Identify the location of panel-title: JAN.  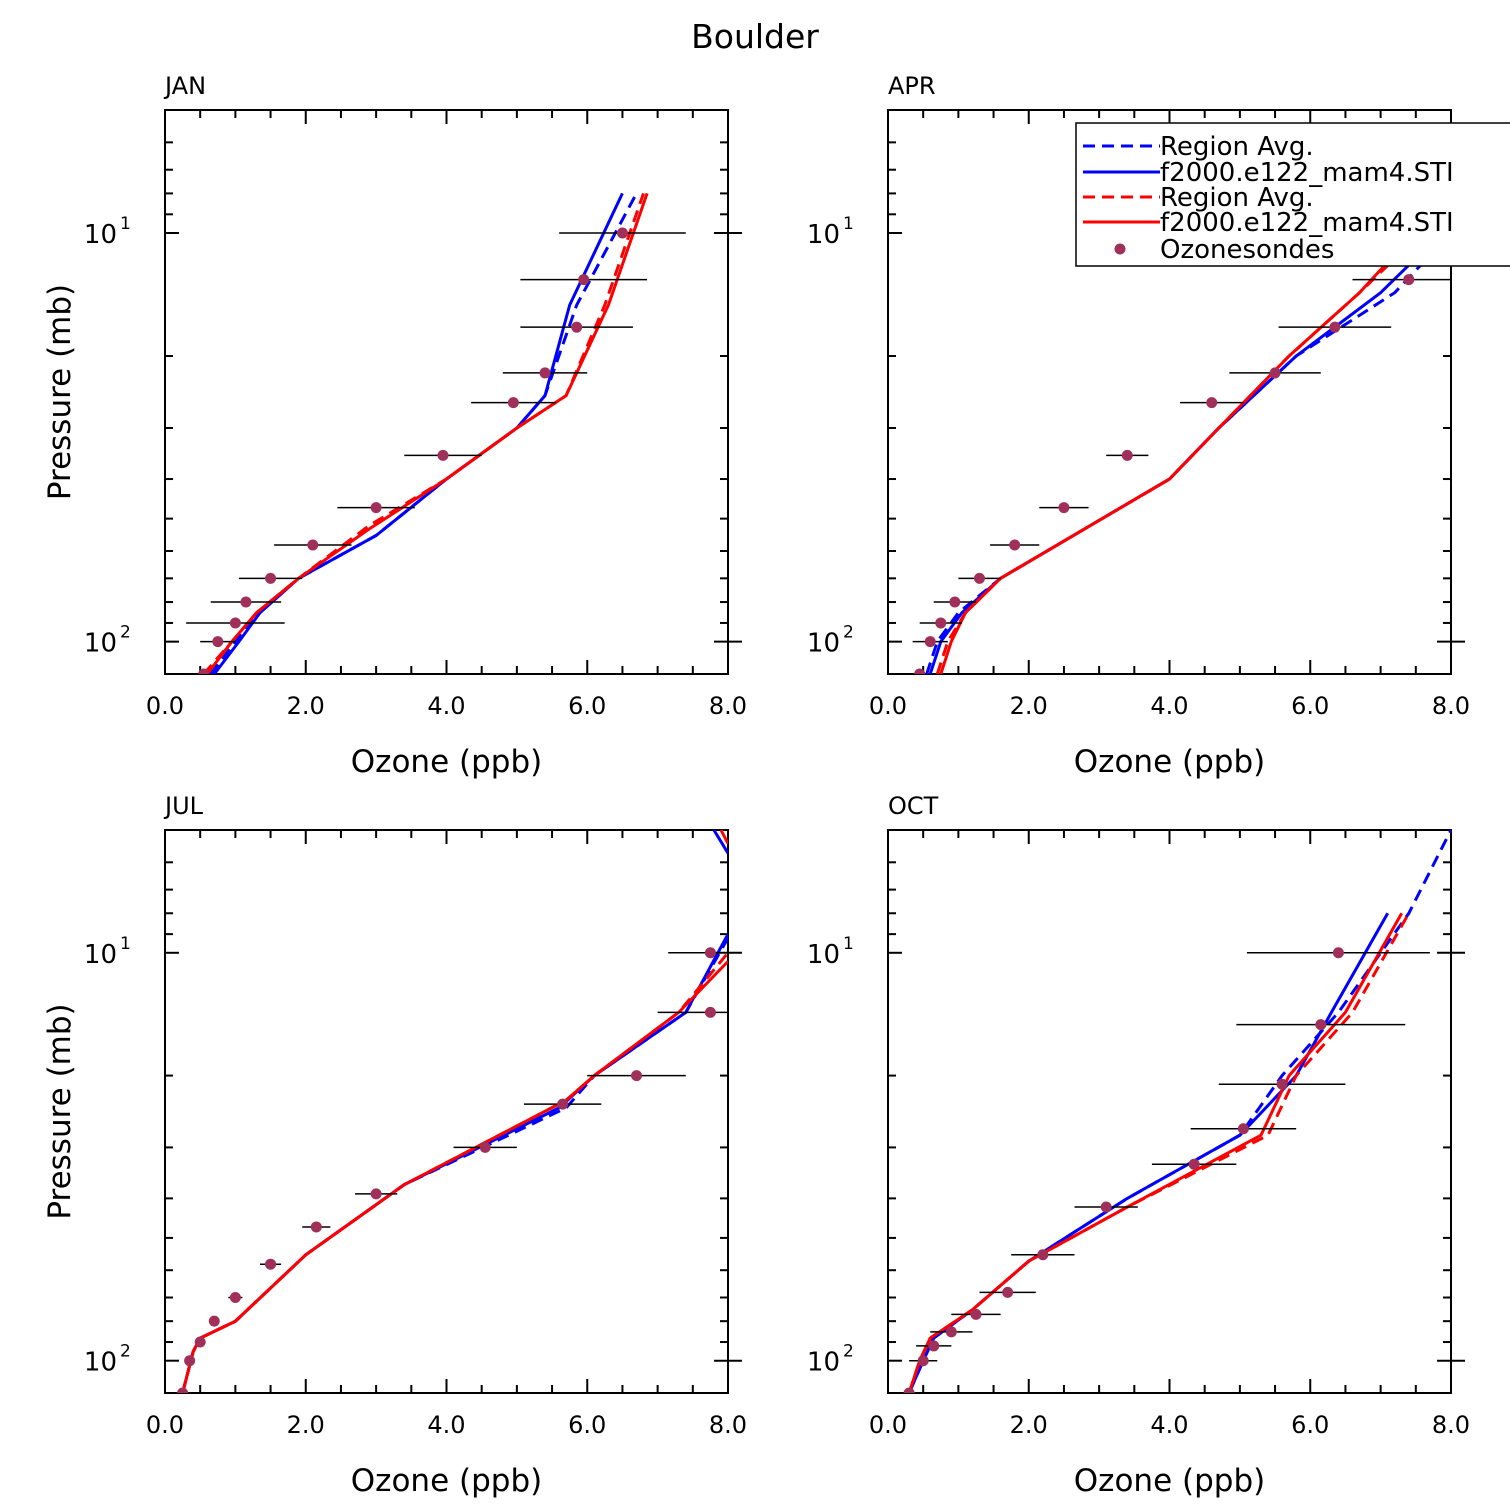
(184, 86).